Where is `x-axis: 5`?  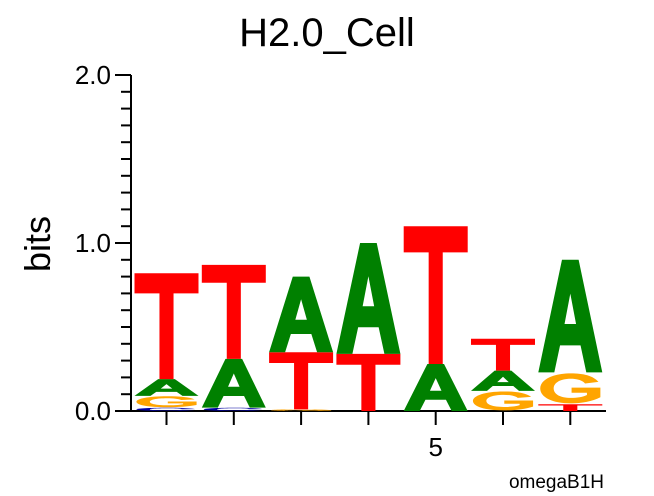
x-axis: 5 is located at coordinates (368, 436).